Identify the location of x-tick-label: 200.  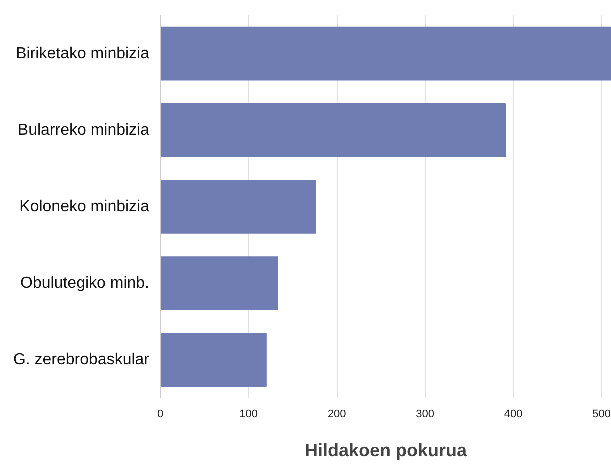
(337, 414).